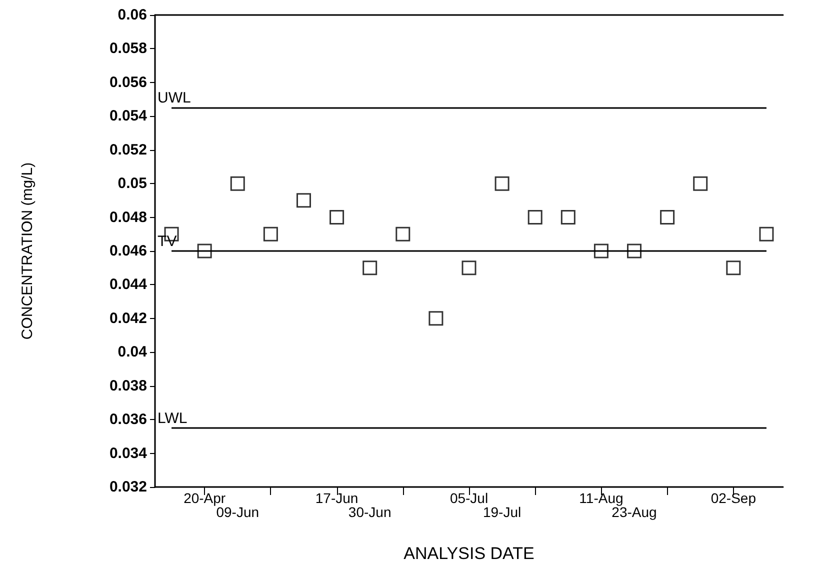  Describe the element at coordinates (128, 149) in the screenshot. I see `y-tick-label: 0.052` at that location.